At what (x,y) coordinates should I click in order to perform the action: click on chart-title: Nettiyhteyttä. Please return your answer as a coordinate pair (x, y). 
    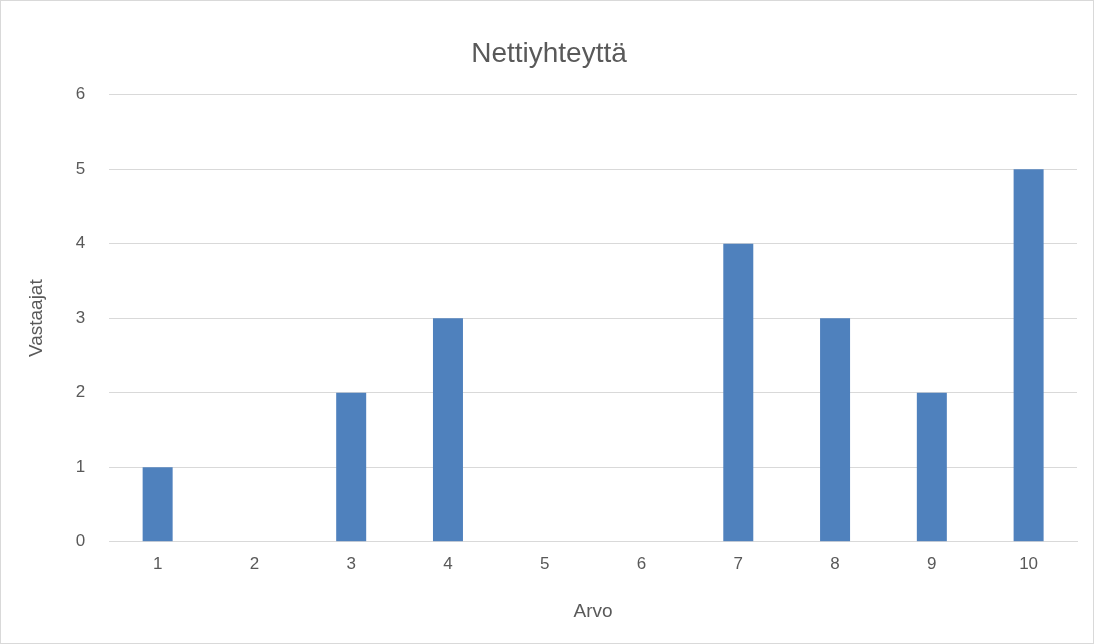
    Looking at the image, I should click on (549, 52).